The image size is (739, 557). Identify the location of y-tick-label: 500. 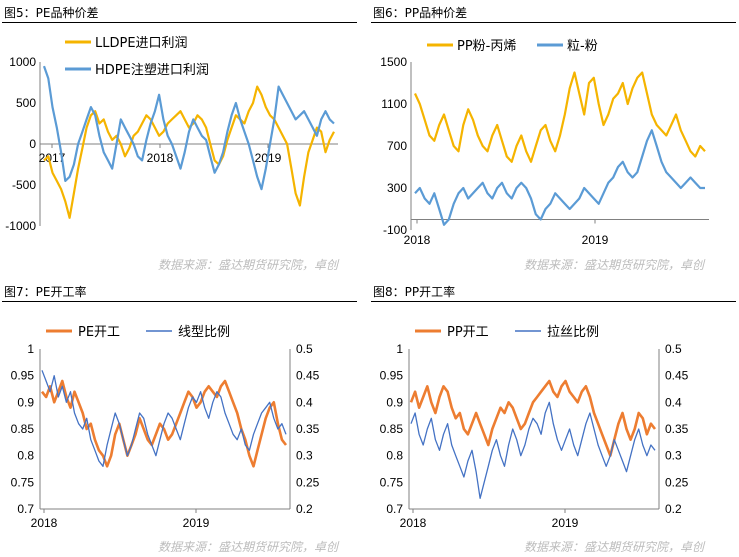
(26, 103).